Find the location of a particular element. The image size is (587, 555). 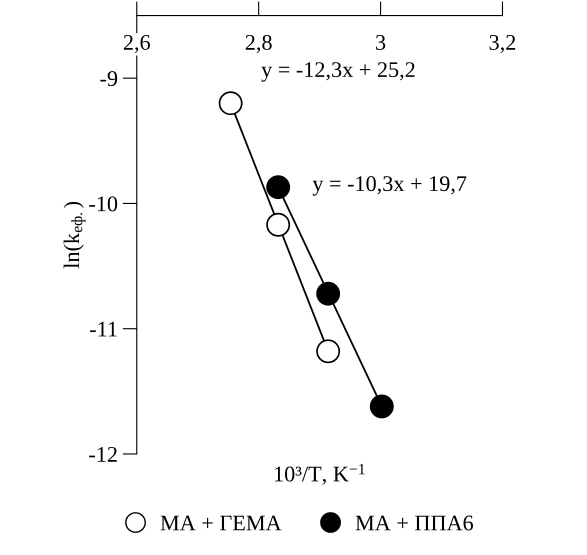

y-tick-label: -12 is located at coordinates (103, 454).